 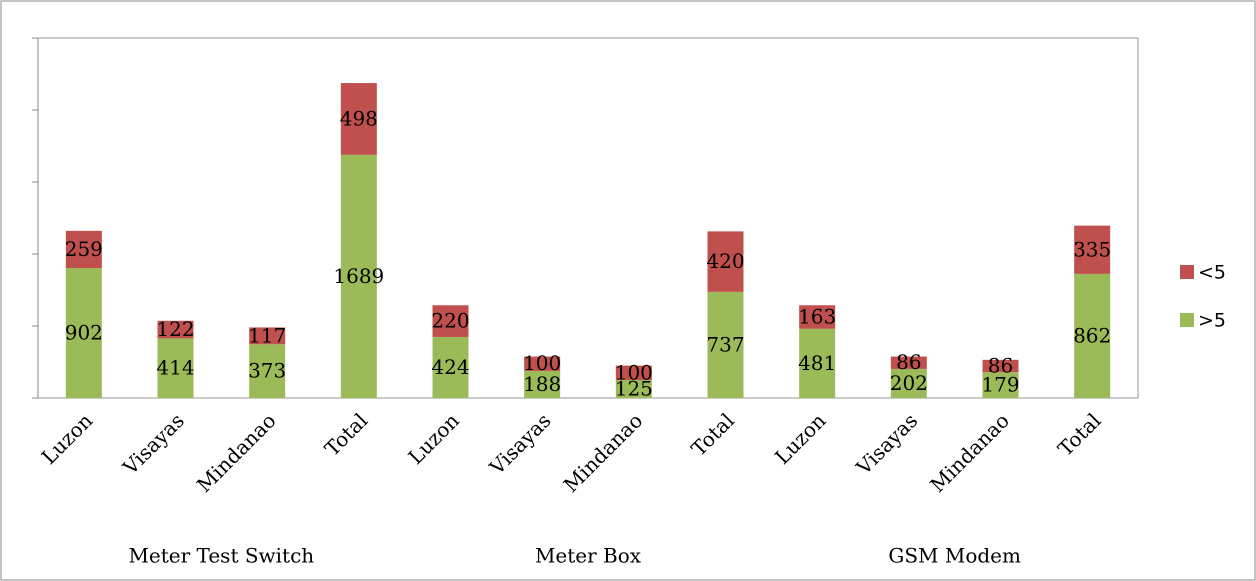 I want to click on data-label: 179, so click(x=1000, y=385).